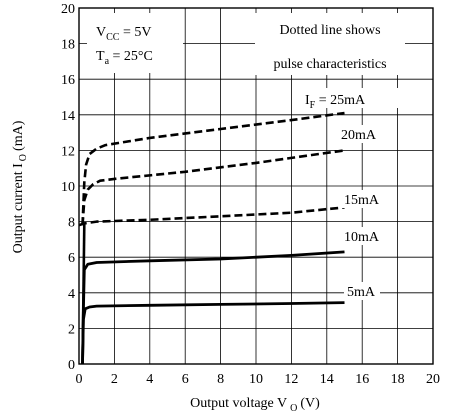  Describe the element at coordinates (71, 223) in the screenshot. I see `y-tick-label: 8` at that location.